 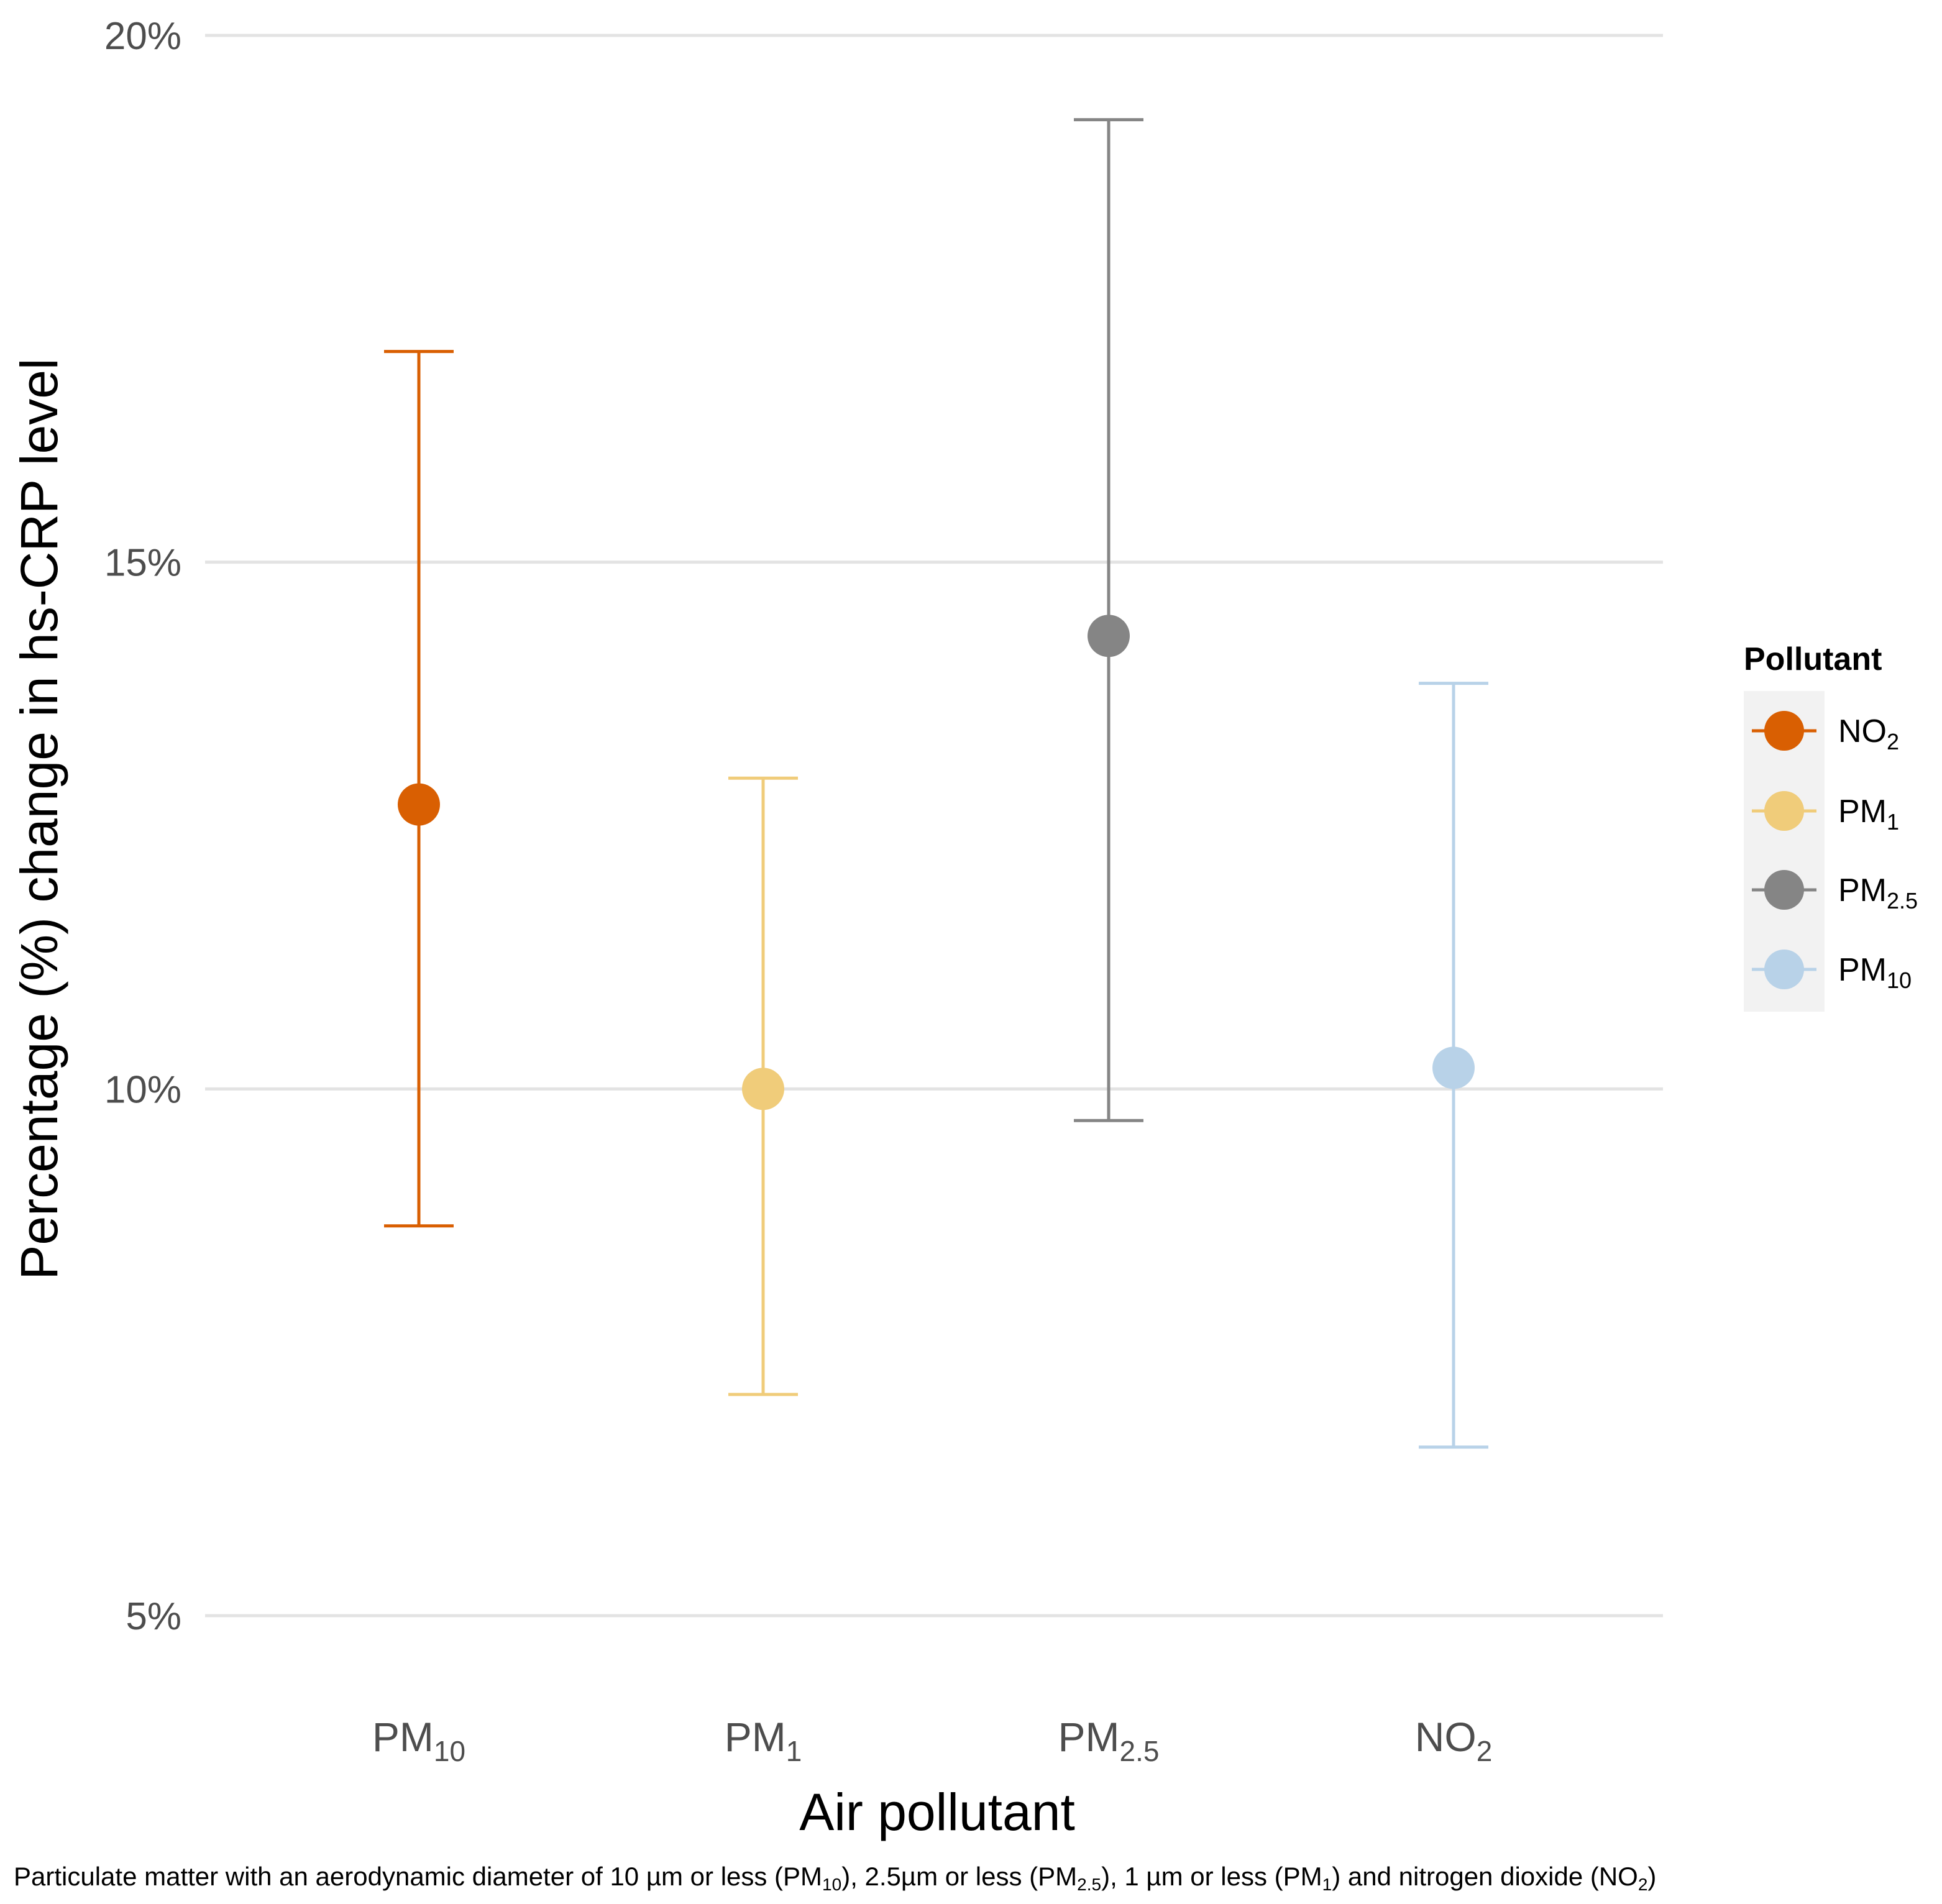 I want to click on caption-subscript: 2, so click(x=1642, y=1884).